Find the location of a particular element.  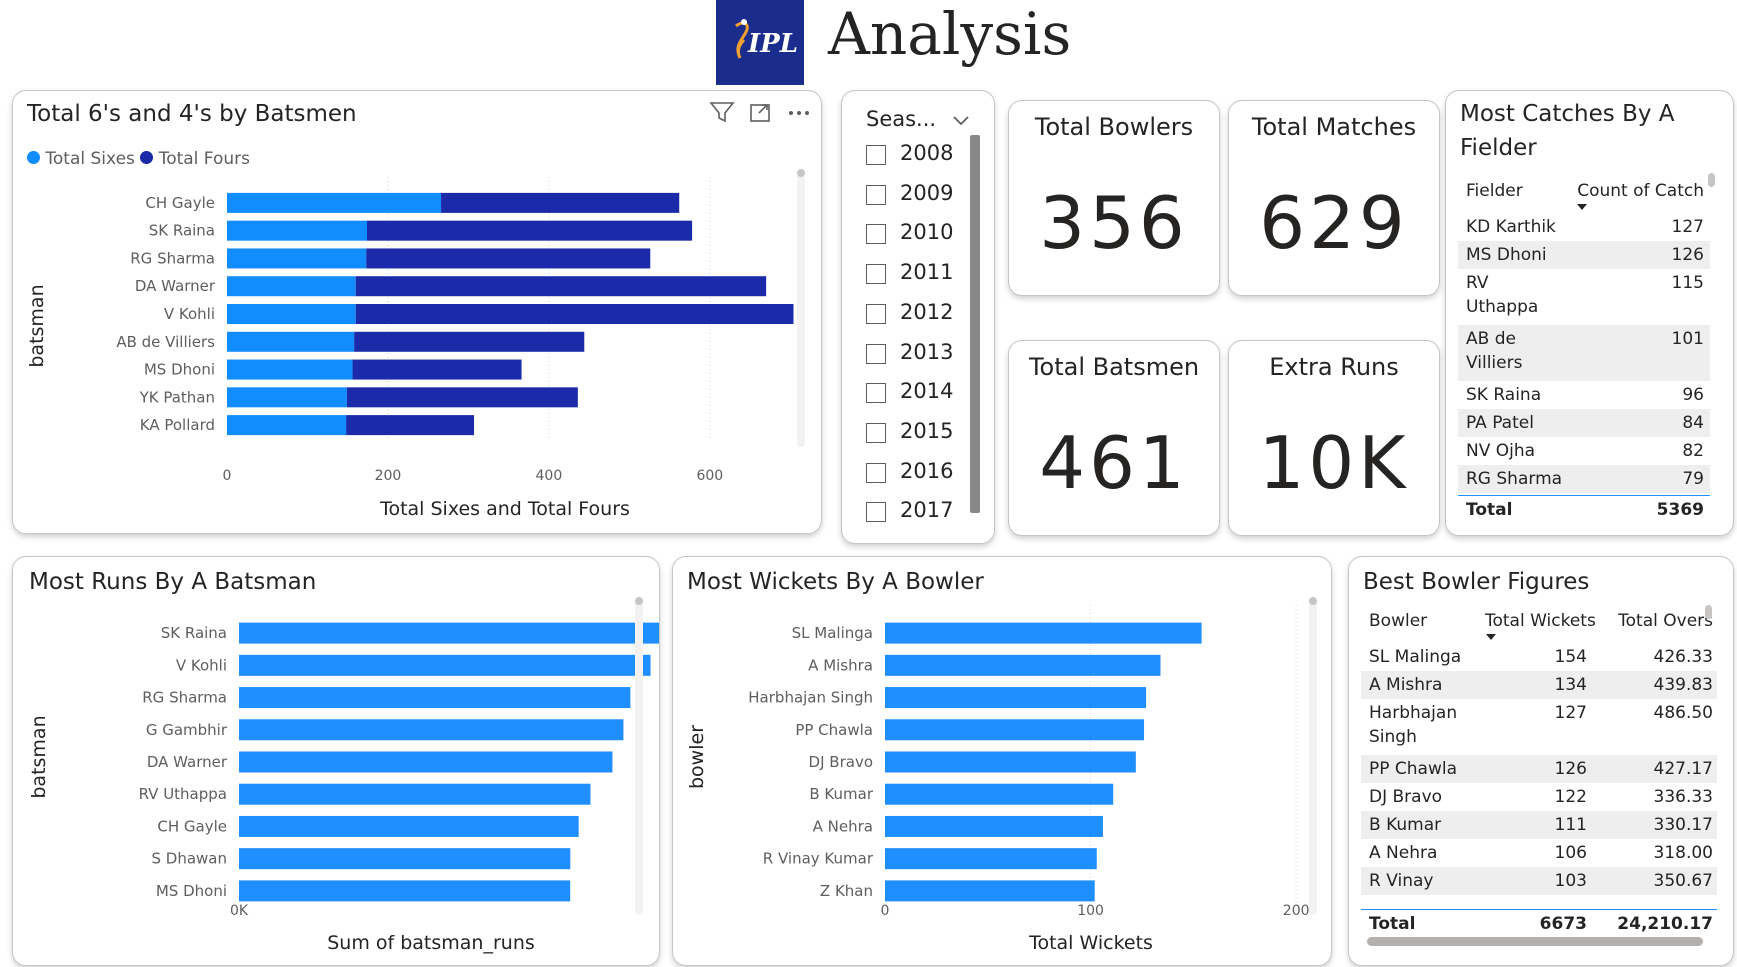

table-row: PA Patel 84 is located at coordinates (1584, 423).